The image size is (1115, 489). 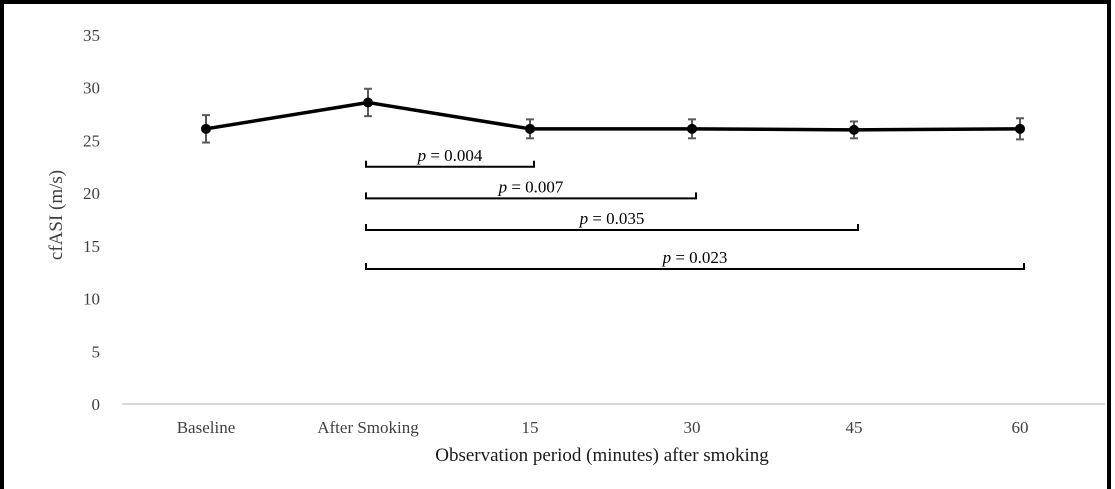 I want to click on p-value-label: p = 0.035, so click(x=612, y=218).